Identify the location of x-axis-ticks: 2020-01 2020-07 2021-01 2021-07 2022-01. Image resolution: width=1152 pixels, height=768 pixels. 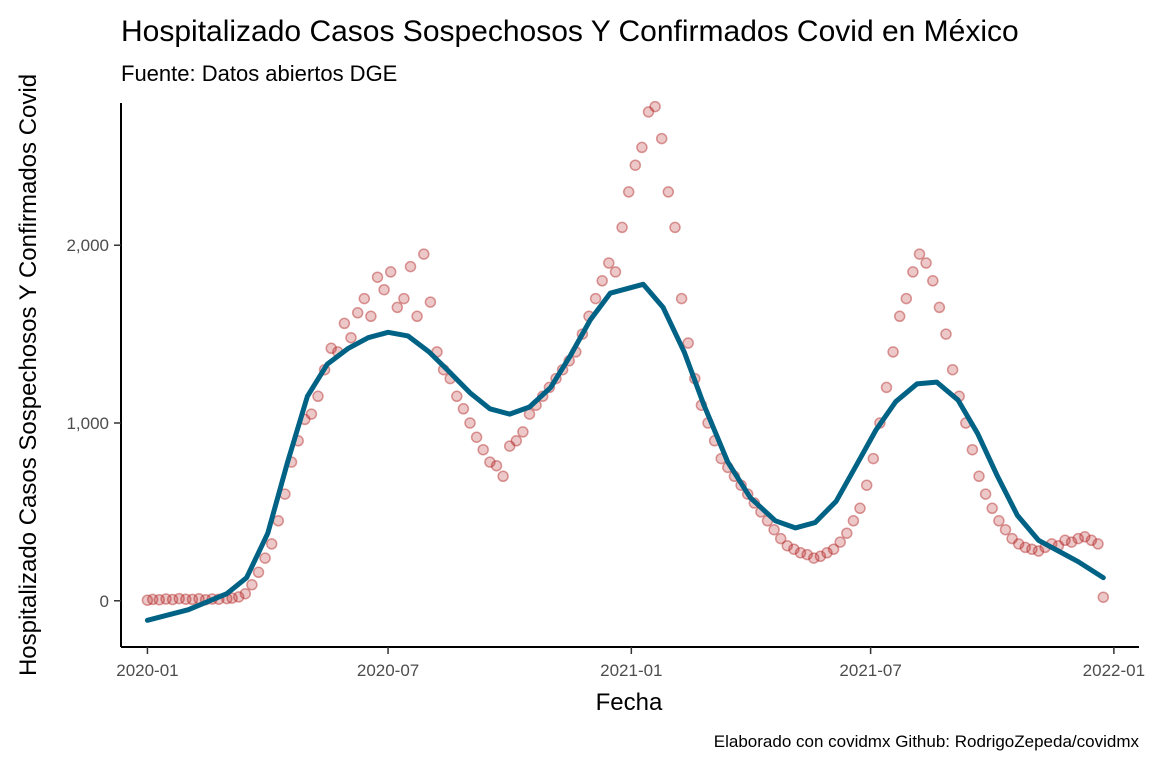
(630, 663).